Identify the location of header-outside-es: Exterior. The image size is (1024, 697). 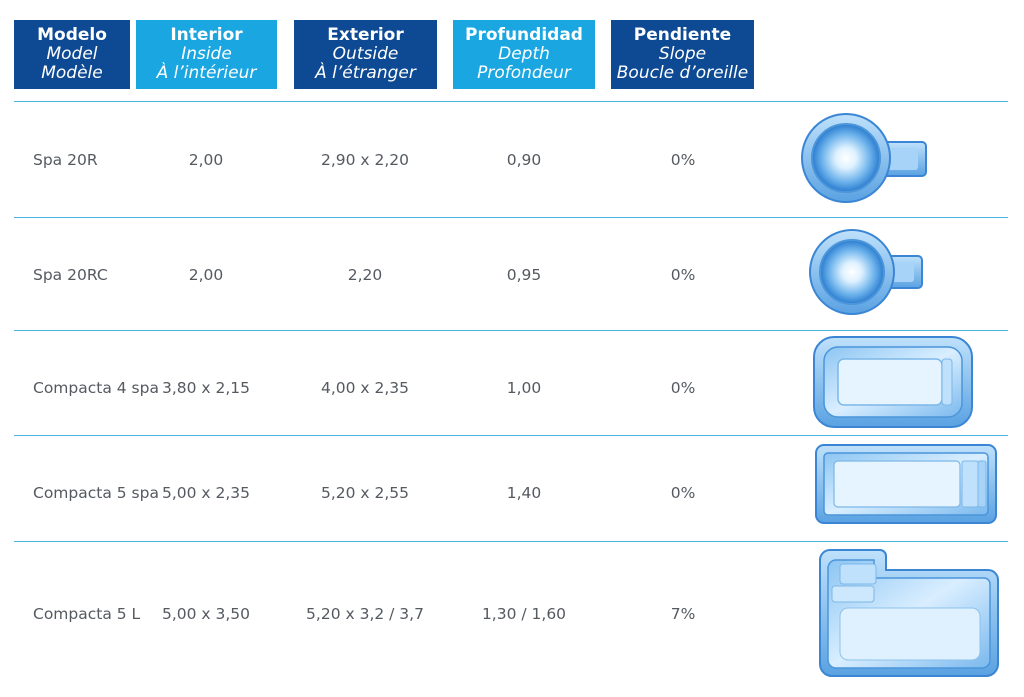
(365, 35).